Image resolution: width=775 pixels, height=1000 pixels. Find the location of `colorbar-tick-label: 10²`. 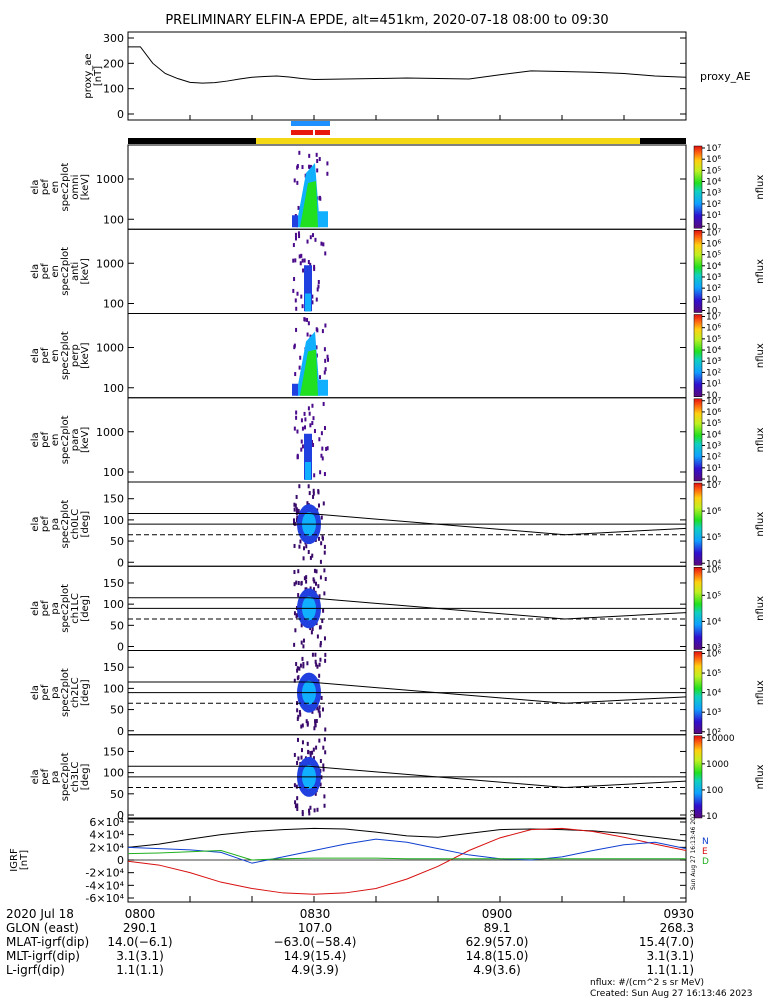

colorbar-tick-label: 10² is located at coordinates (713, 458).